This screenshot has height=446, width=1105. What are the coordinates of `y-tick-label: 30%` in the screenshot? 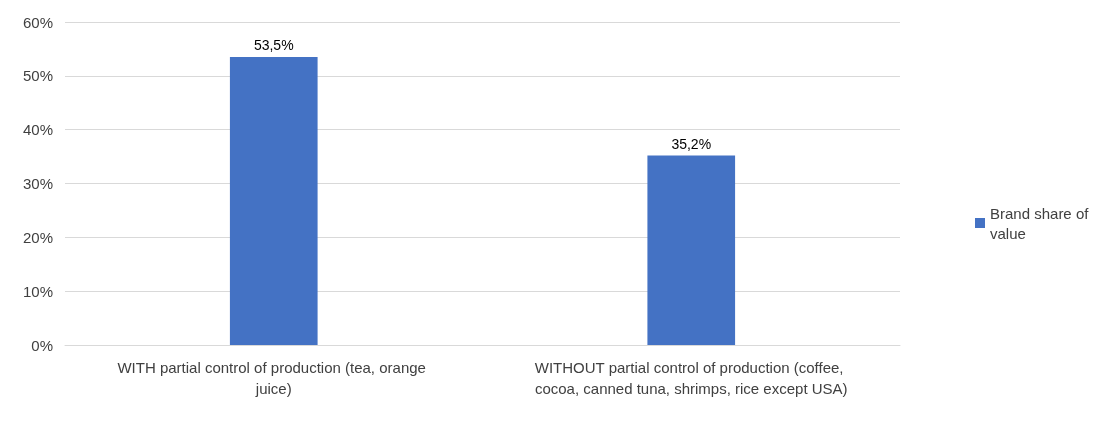 It's located at (37, 183).